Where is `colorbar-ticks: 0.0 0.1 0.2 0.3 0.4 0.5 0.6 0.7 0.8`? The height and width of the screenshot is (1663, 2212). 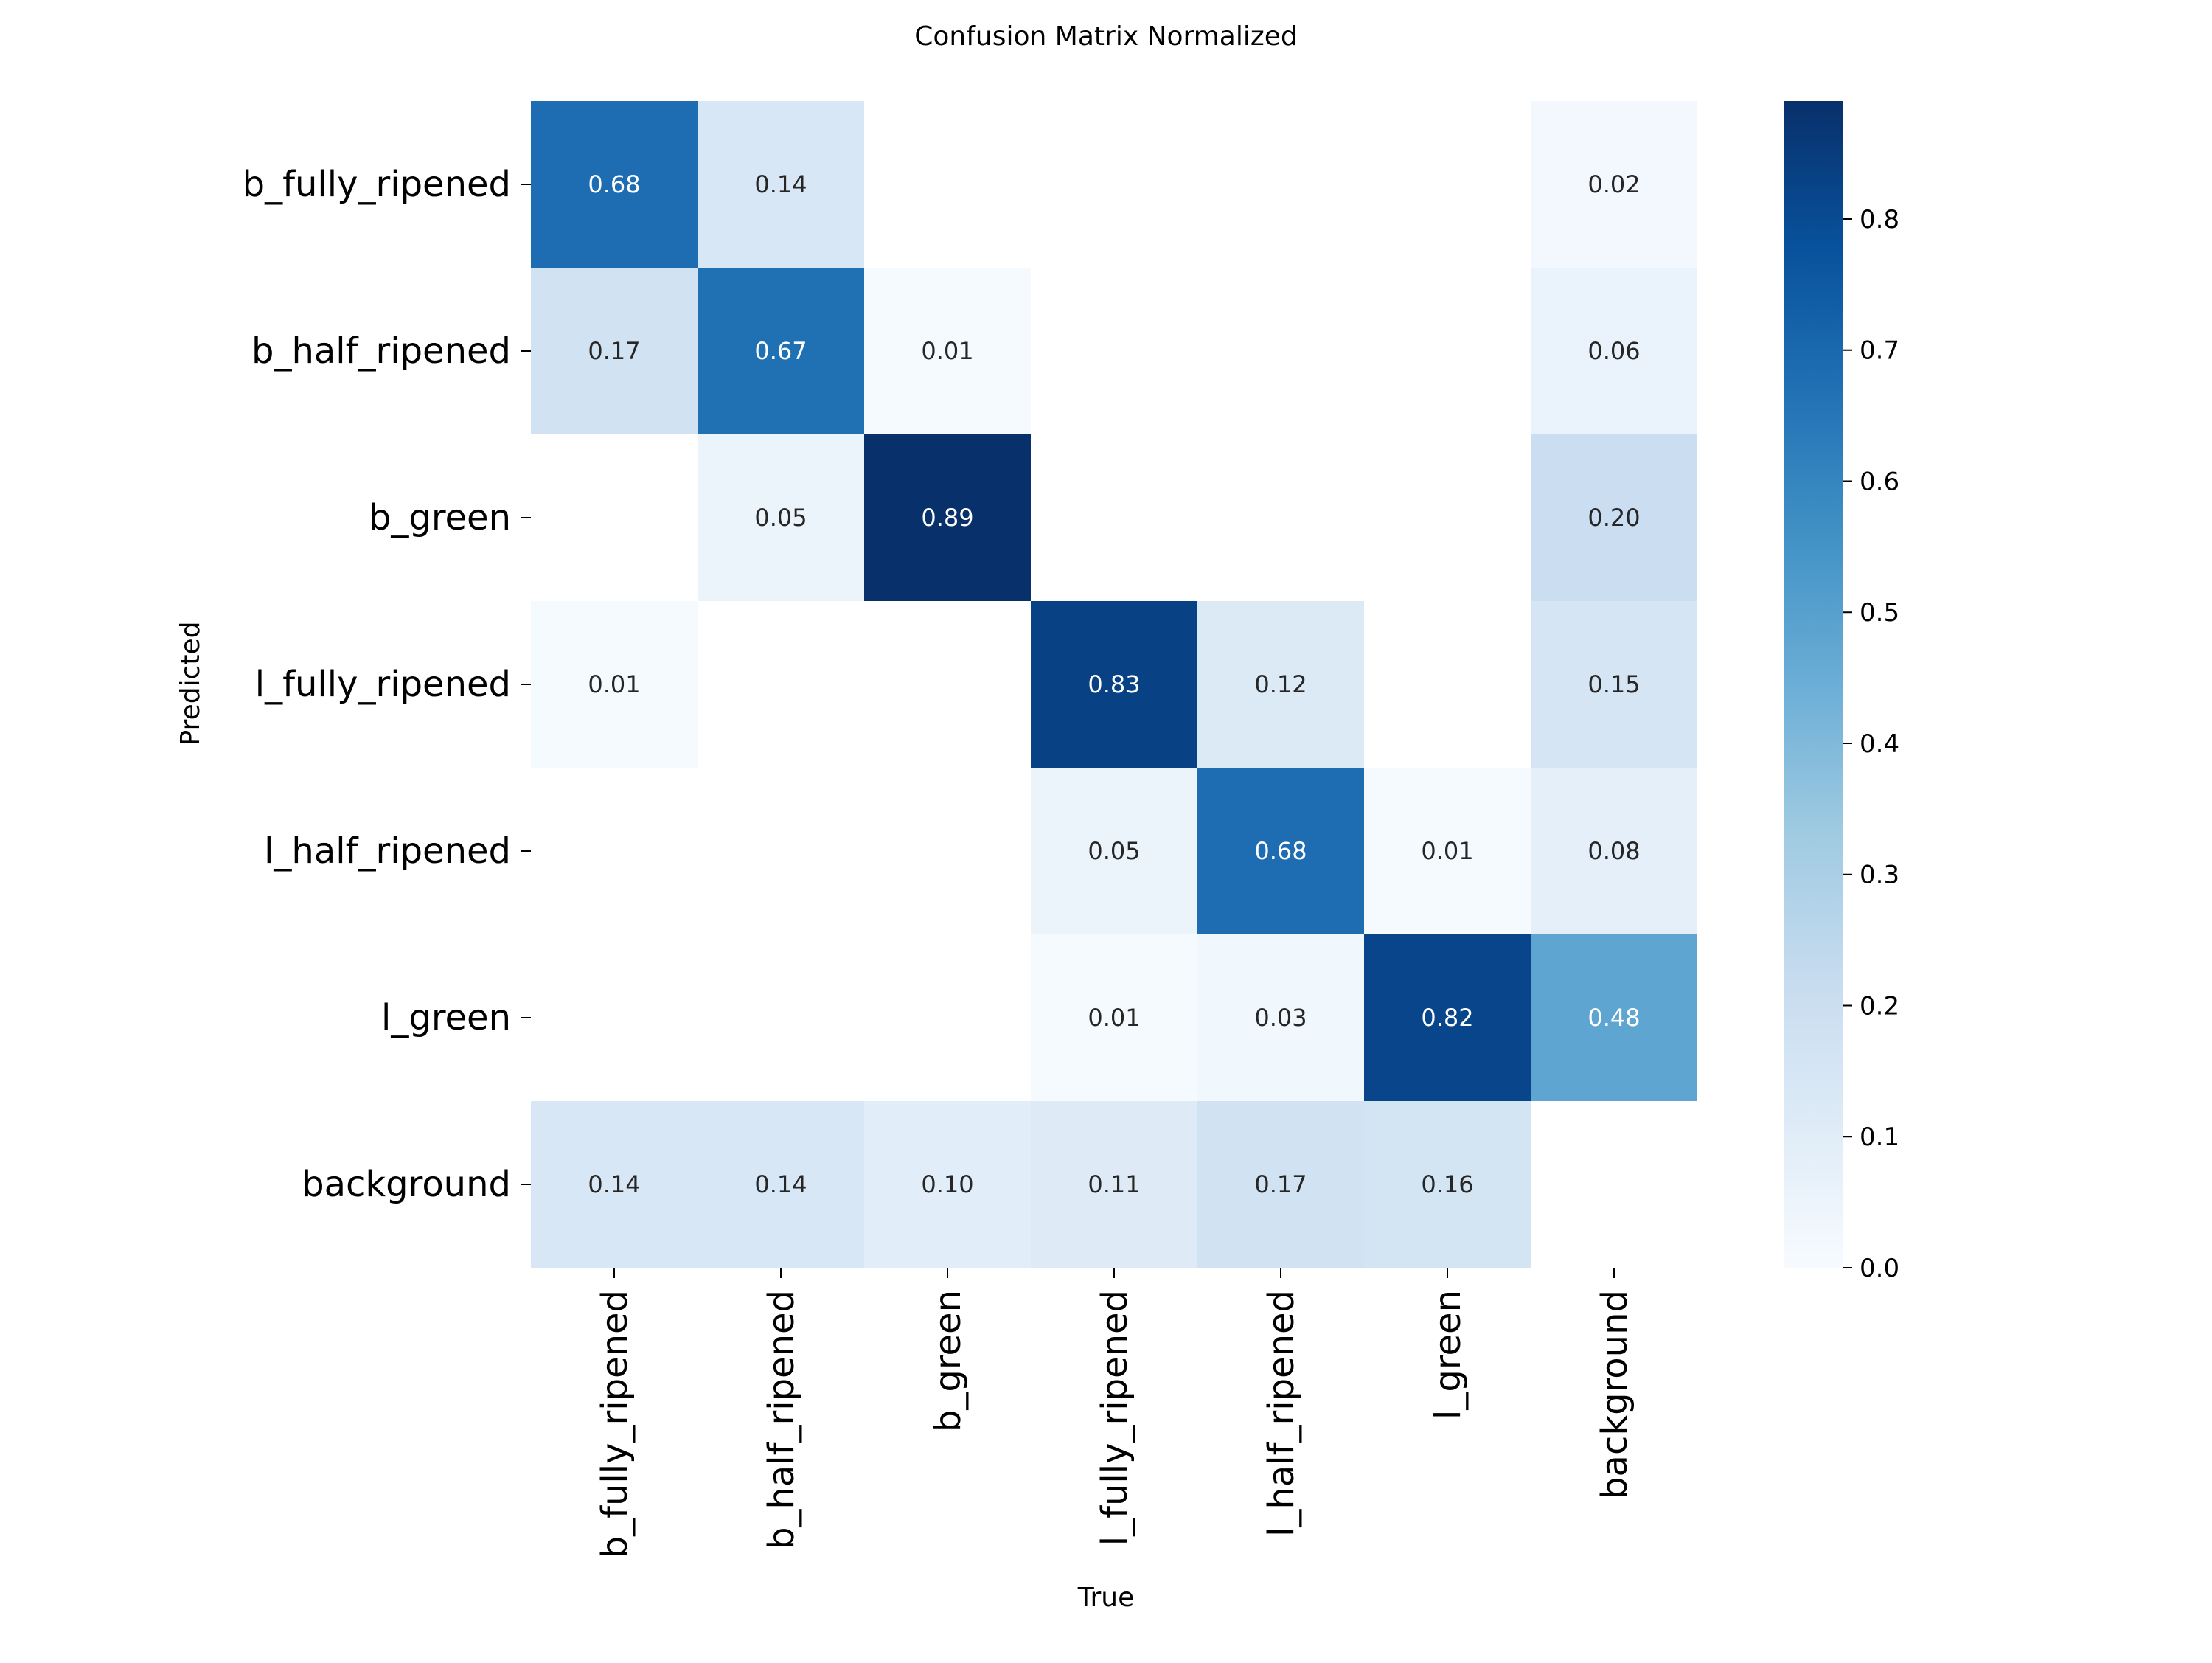
colorbar-ticks: 0.0 0.1 0.2 0.3 0.4 0.5 0.6 0.7 0.8 is located at coordinates (1871, 744).